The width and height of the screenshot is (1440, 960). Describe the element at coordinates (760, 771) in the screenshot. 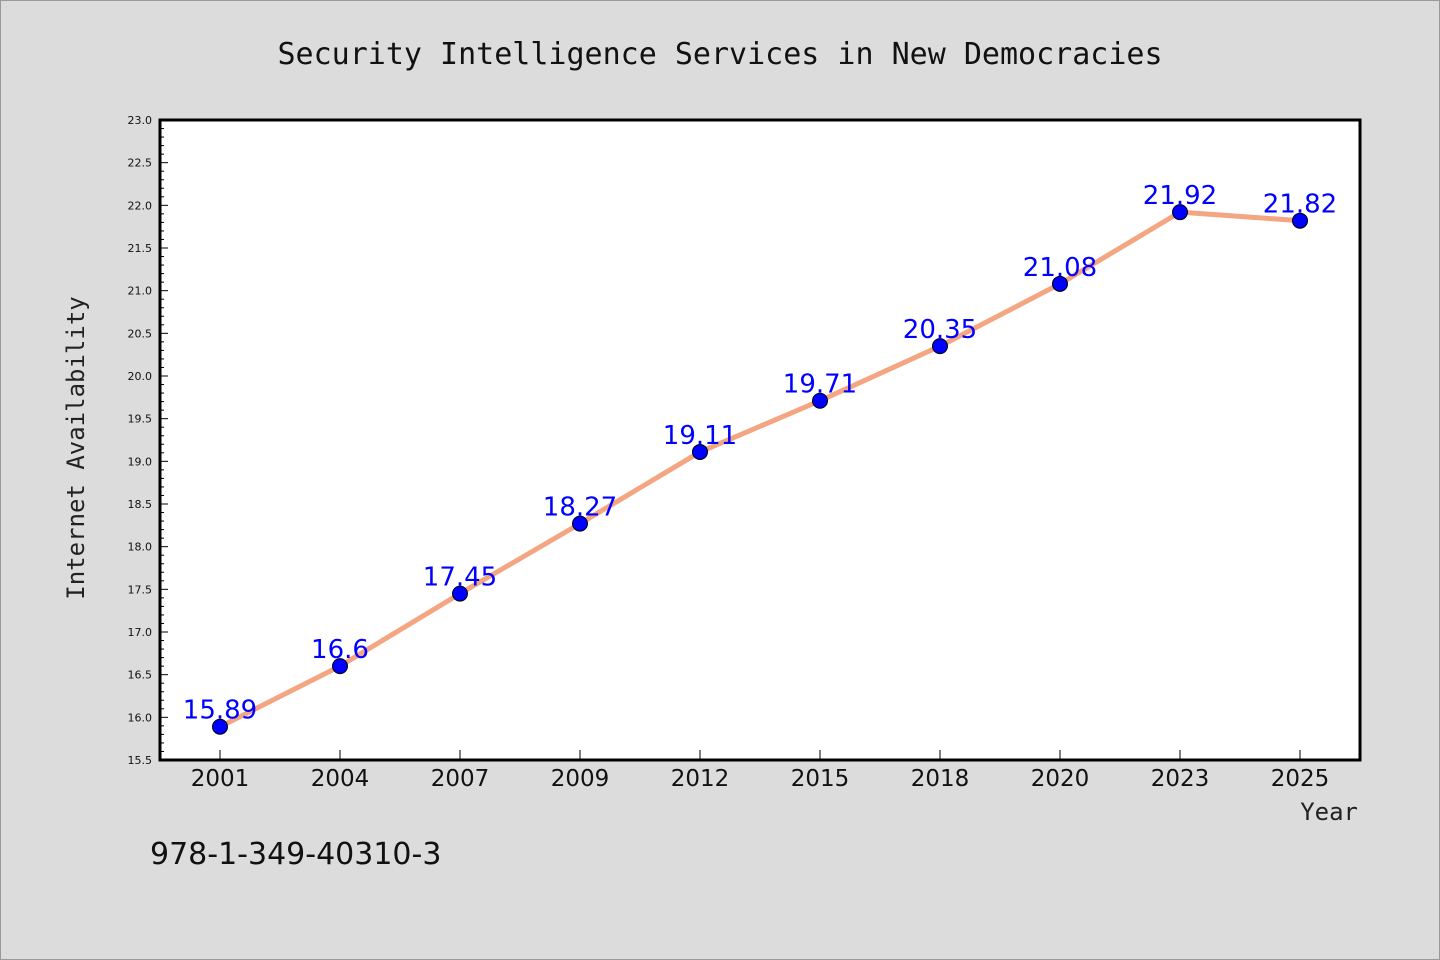

I see `x-axis-ticks: 2001 2004 2007 2009 2012 2015 2018 2020 2023 2025` at that location.